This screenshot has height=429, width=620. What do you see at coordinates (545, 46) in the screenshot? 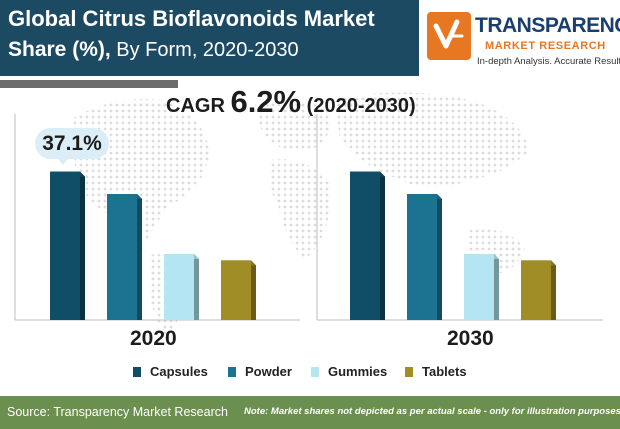
I see `logo-subtitle: MARKET RESEARCH` at bounding box center [545, 46].